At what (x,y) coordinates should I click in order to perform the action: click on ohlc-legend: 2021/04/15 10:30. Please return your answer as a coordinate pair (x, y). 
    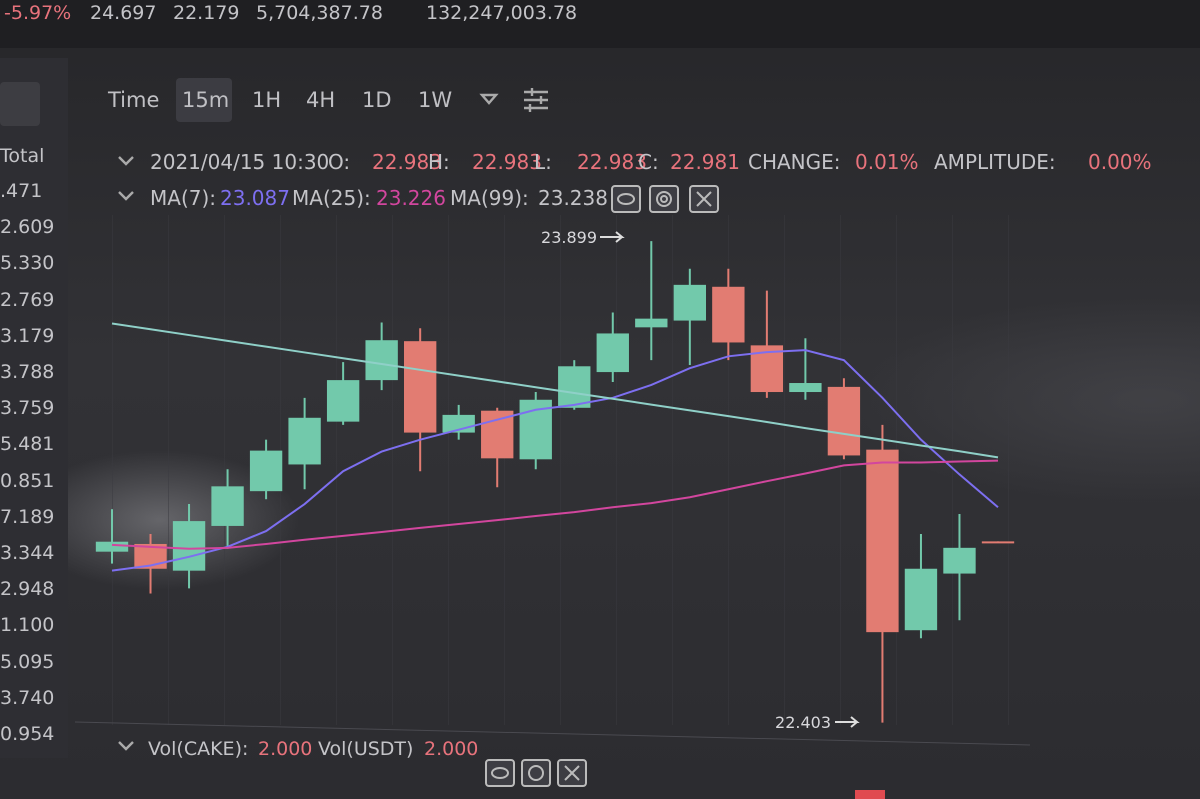
    Looking at the image, I should click on (240, 162).